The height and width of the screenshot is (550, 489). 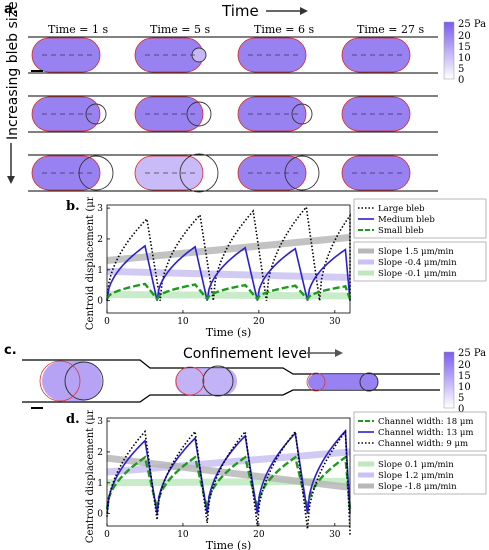 What do you see at coordinates (78, 29) in the screenshot?
I see `time-label-1: Time = 1 s` at bounding box center [78, 29].